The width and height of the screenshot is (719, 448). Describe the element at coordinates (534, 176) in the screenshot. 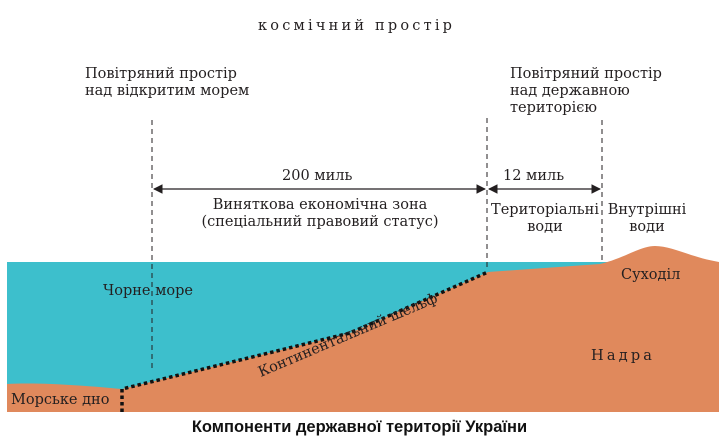

I see `distance-12-label: 12 миль` at that location.